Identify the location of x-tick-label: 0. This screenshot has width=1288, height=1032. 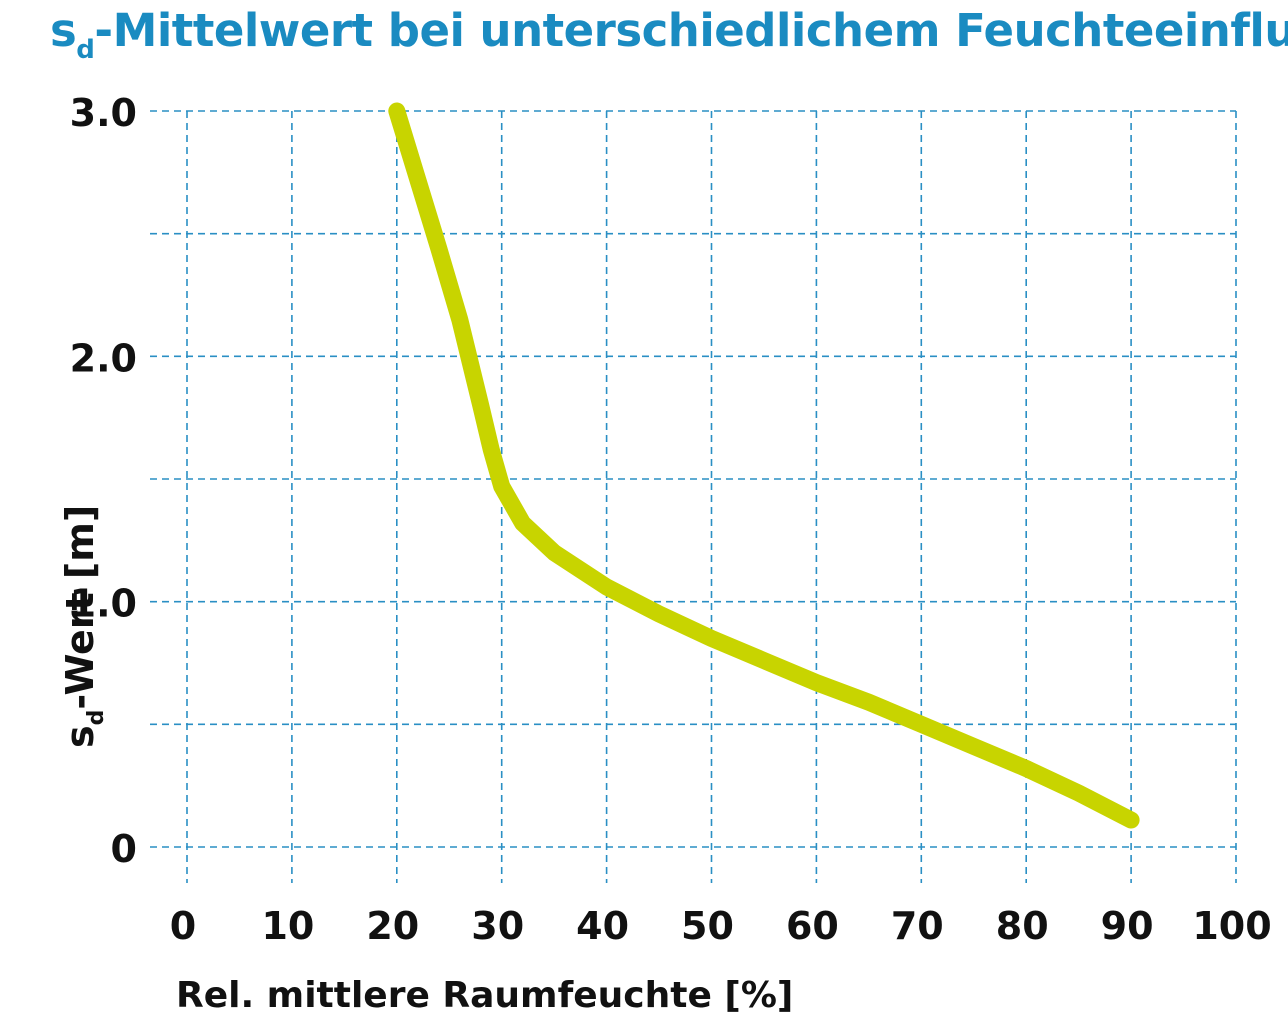
(183, 926).